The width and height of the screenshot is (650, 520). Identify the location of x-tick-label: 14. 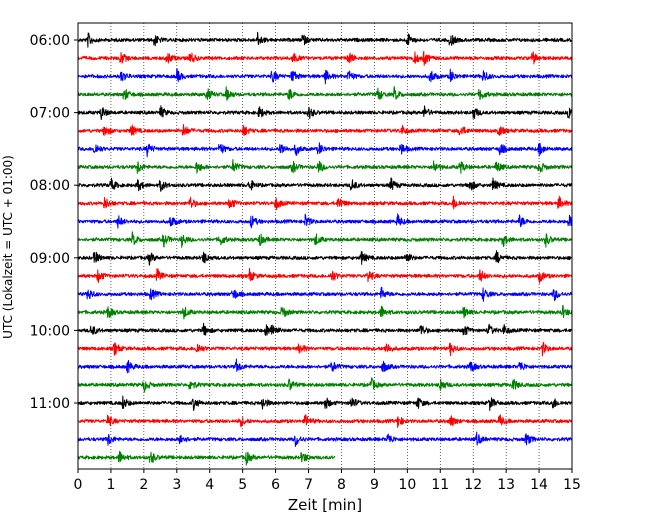
(539, 485).